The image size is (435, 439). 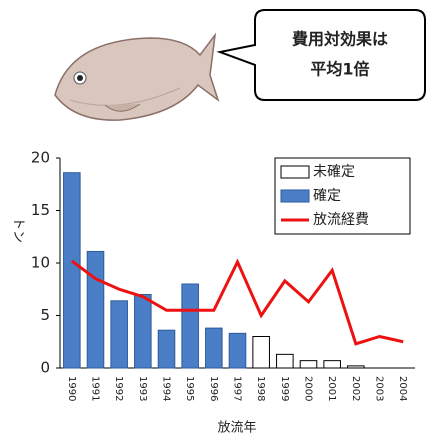 I want to click on legend-label: 確定, so click(x=327, y=196).